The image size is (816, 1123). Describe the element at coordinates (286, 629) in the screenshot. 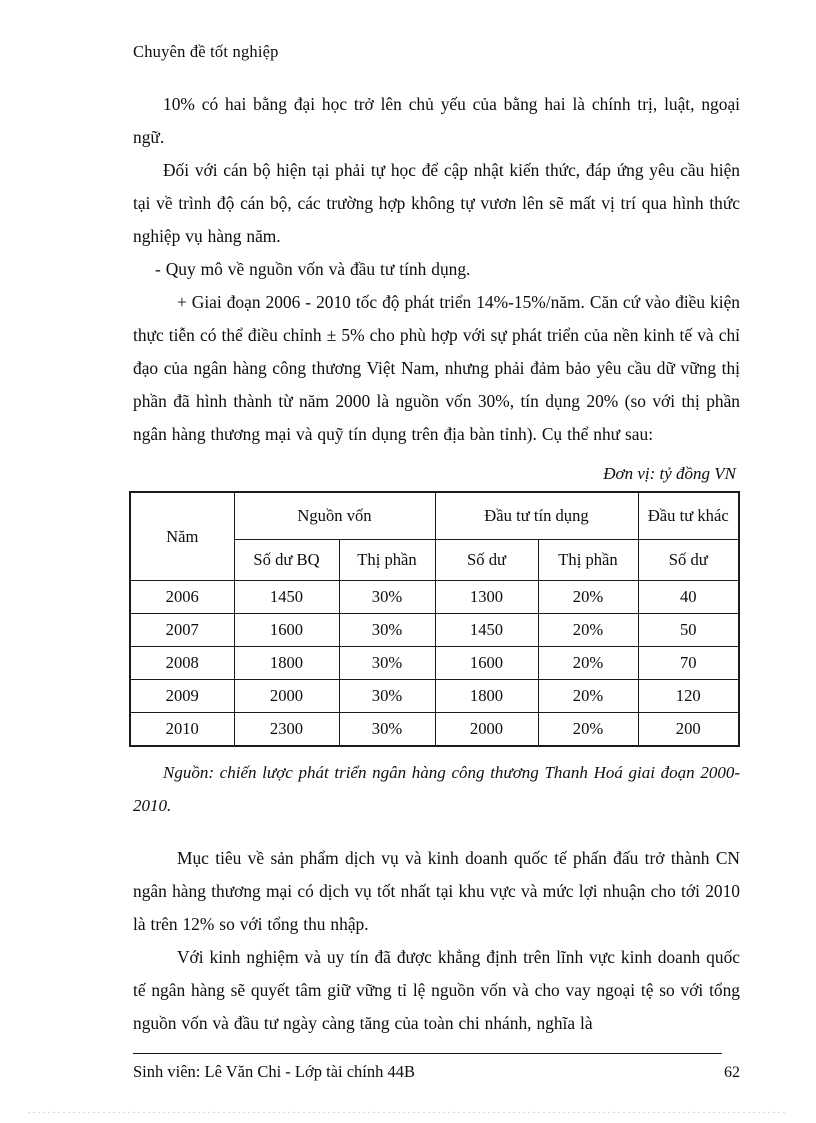

I see `cell-capital-balance: 1600` at that location.